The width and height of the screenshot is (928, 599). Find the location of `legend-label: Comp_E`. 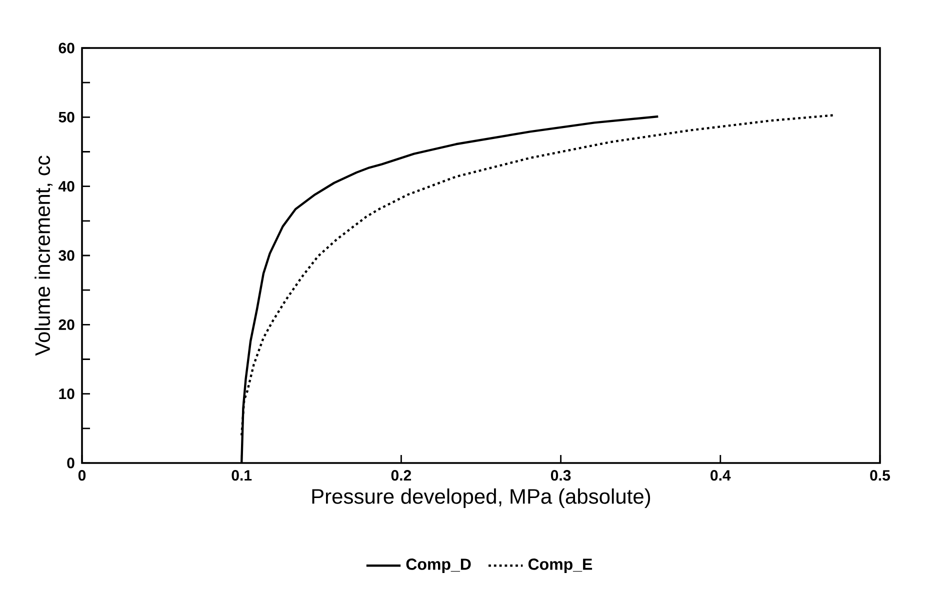

legend-label: Comp_E is located at coordinates (560, 566).